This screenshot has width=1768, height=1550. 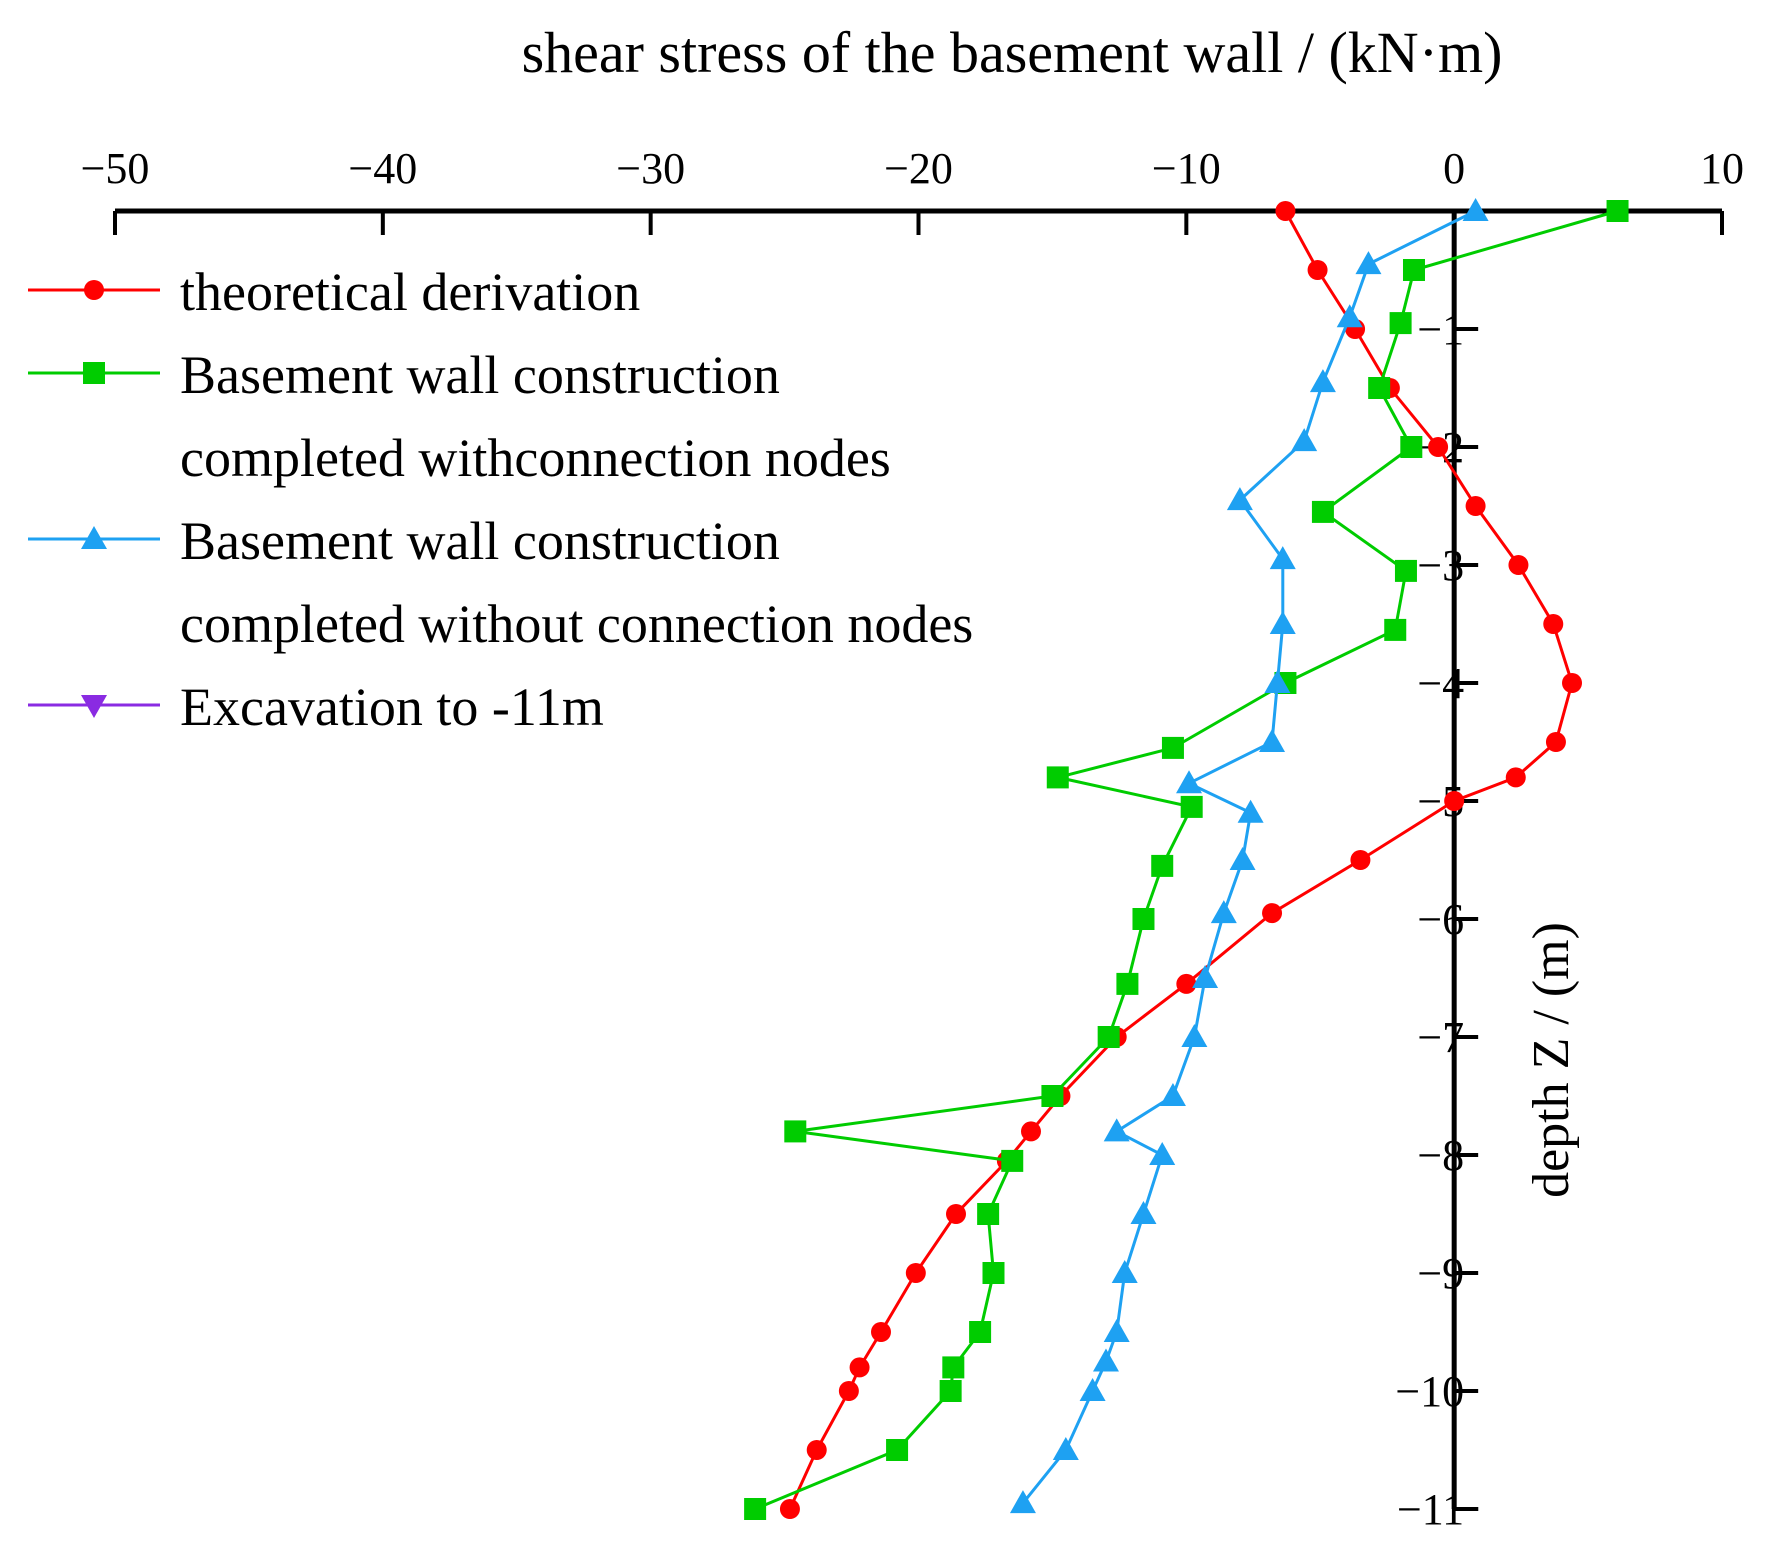 I want to click on y-tick-label: −4, so click(x=1440, y=683).